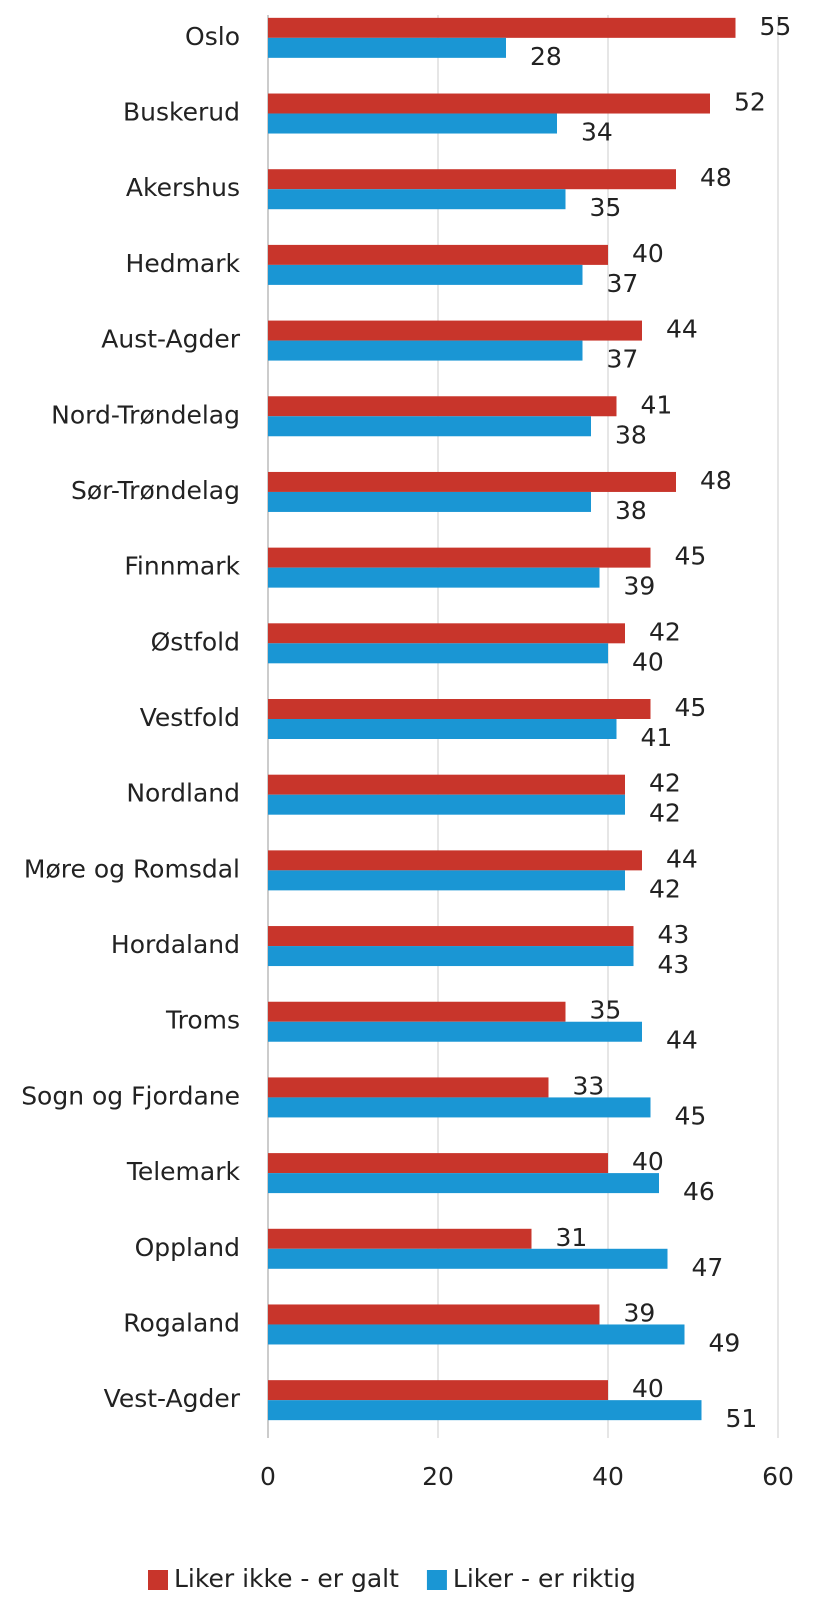 The image size is (813, 1605). I want to click on value-label: 51, so click(742, 1418).